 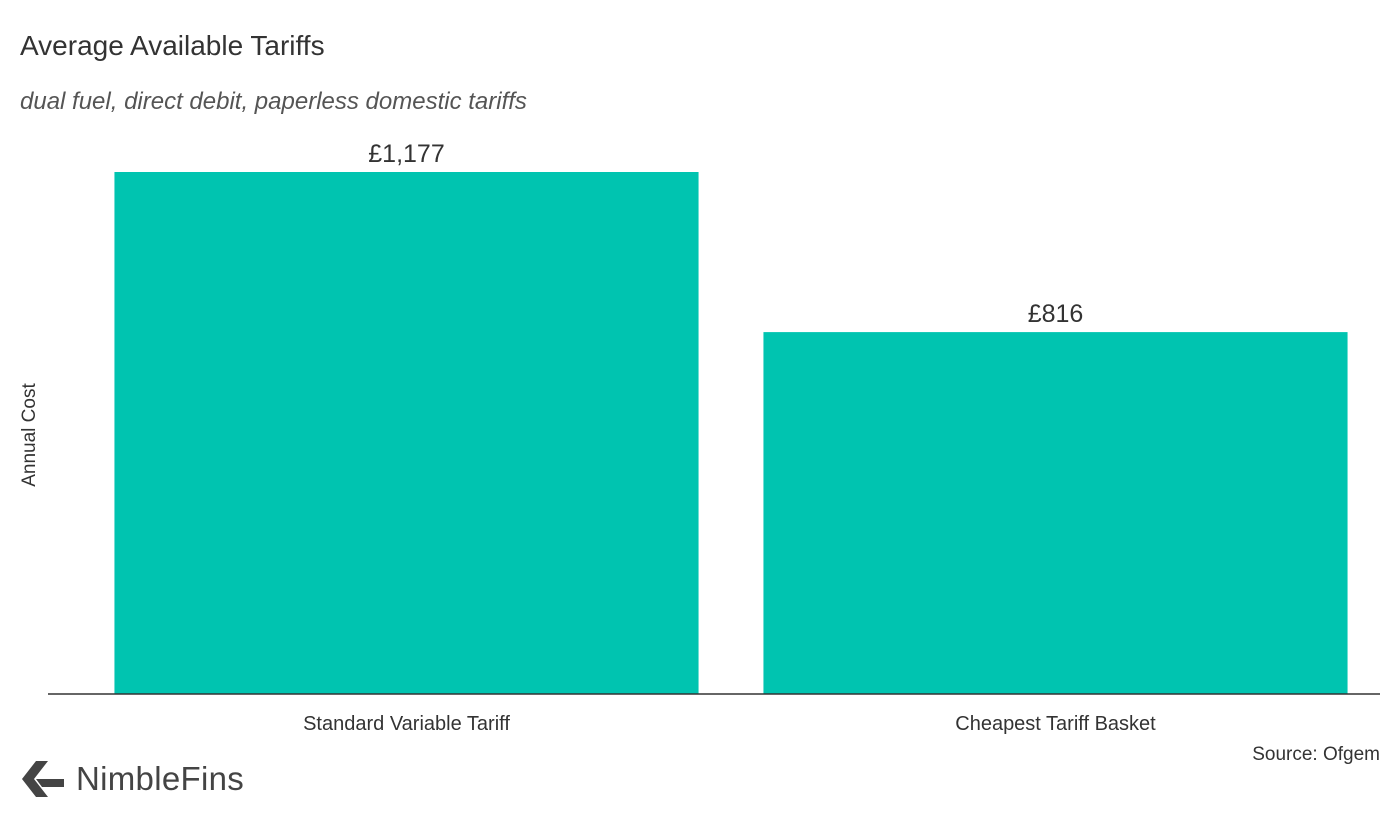 What do you see at coordinates (29, 435) in the screenshot?
I see `y-axis-label: Annual Cost` at bounding box center [29, 435].